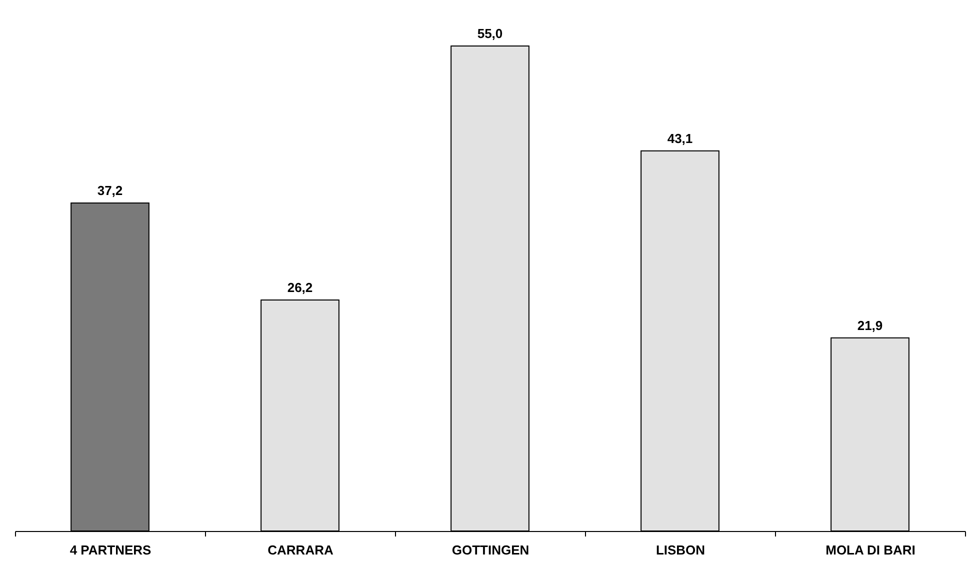  Describe the element at coordinates (870, 325) in the screenshot. I see `data-label: 21,9` at that location.